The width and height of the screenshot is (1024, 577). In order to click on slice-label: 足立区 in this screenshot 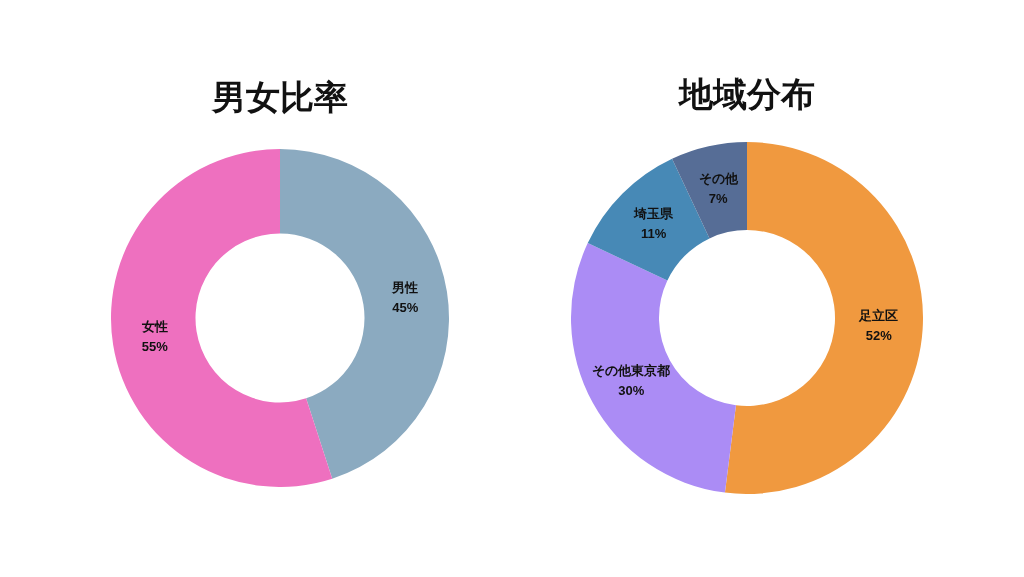, I will do `click(878, 315)`.